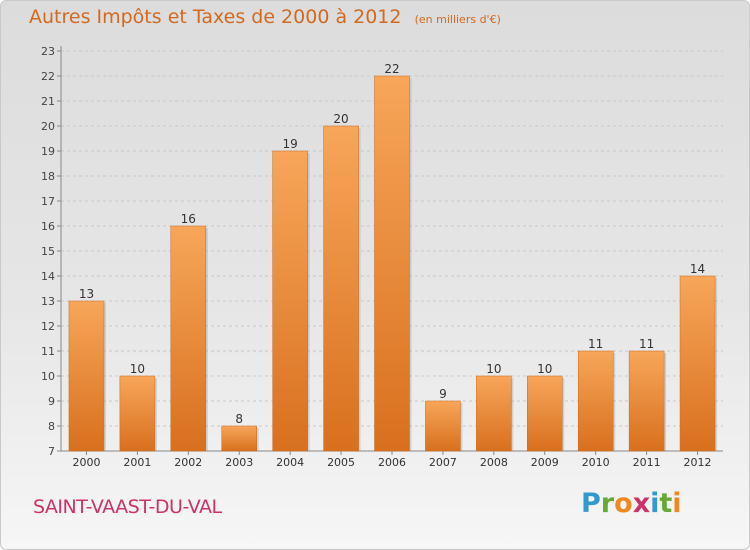 The height and width of the screenshot is (550, 750). I want to click on y-tick-label: 16, so click(48, 226).